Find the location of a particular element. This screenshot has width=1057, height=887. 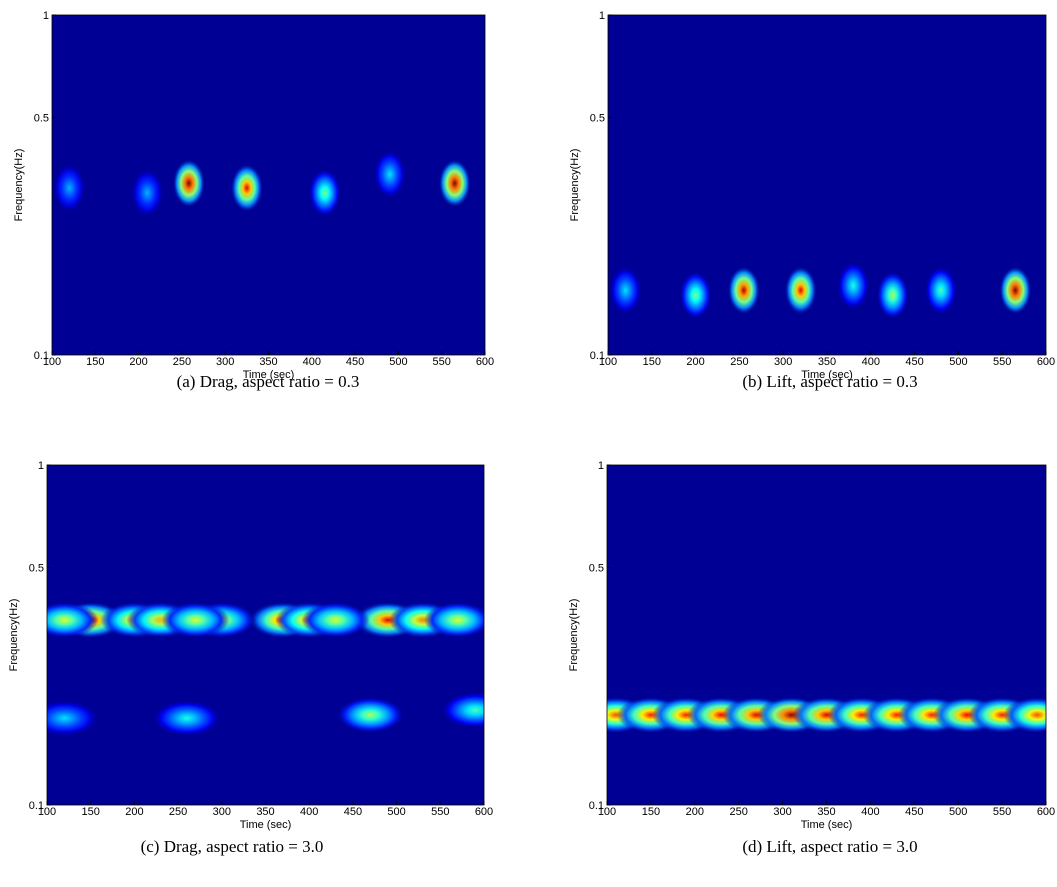

caption: (d) Lift, aspect ratio = 3.0 is located at coordinates (829, 846).